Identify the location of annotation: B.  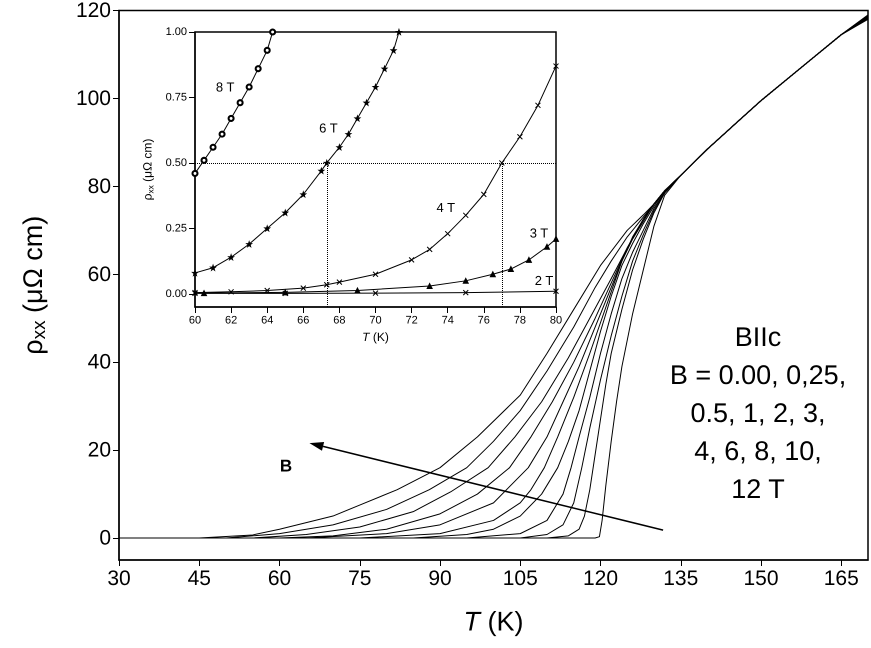
(286, 466).